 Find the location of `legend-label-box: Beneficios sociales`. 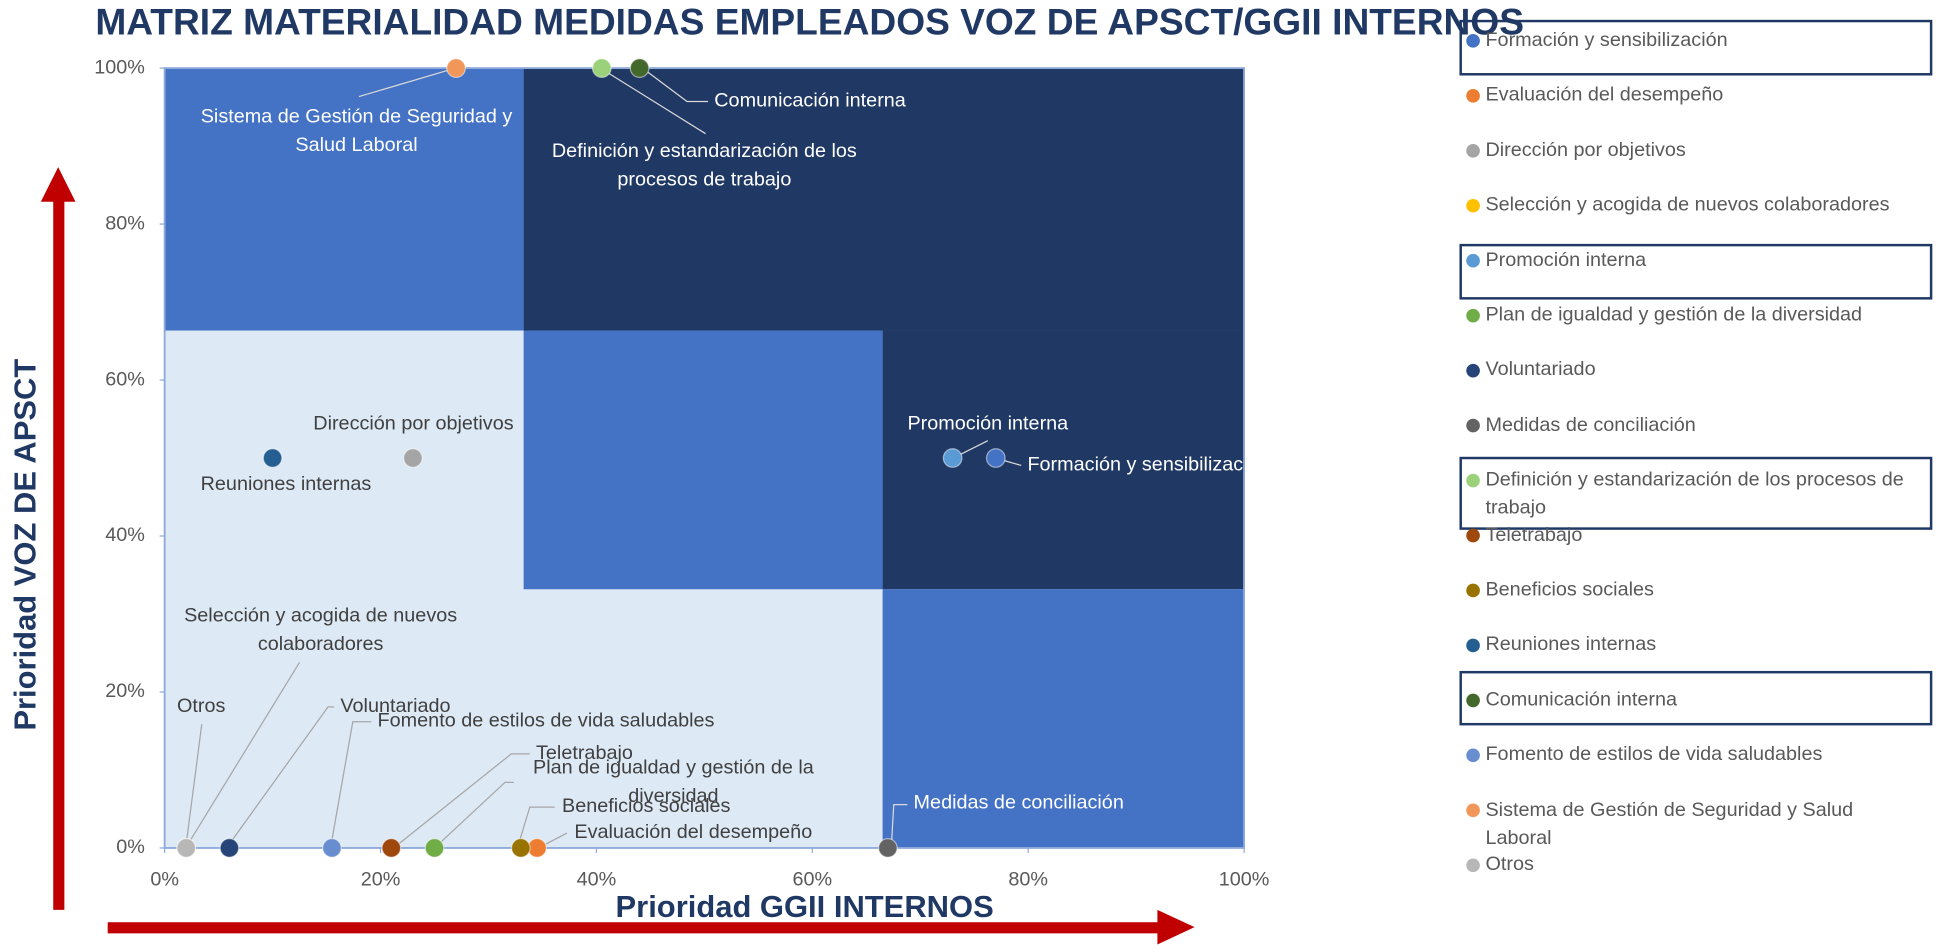

legend-label-box: Beneficios sociales is located at coordinates (1569, 590).